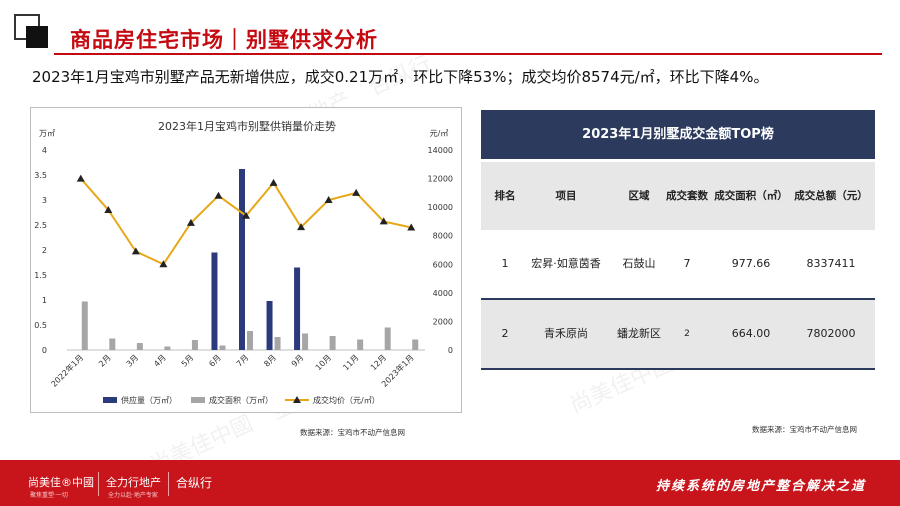 This screenshot has height=506, width=900. I want to click on chart-source: 数据来源：宝鸡市不动产信息网, so click(352, 432).